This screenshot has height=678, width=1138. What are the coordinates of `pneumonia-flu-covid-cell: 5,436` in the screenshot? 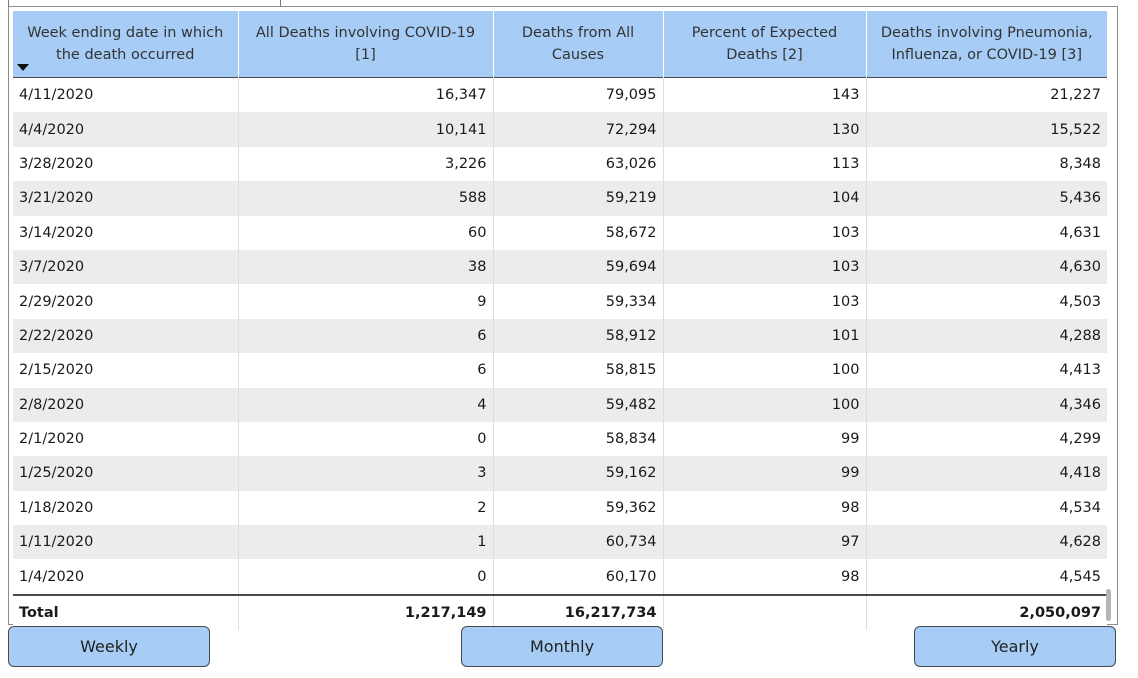 It's located at (986, 198).